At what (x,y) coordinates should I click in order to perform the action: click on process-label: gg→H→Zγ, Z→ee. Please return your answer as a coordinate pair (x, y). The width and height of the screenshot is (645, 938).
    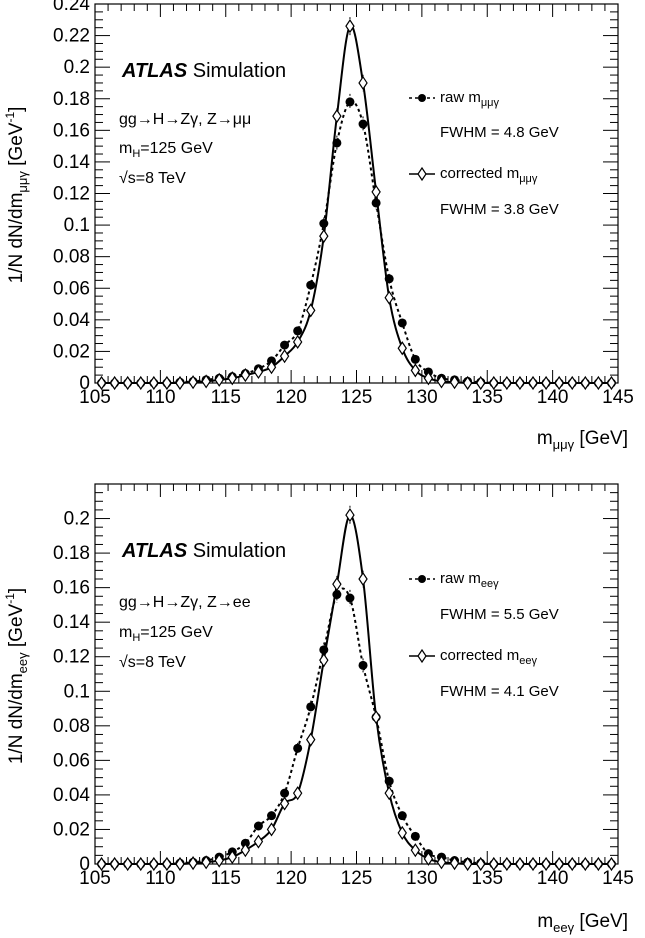
    Looking at the image, I should click on (185, 602).